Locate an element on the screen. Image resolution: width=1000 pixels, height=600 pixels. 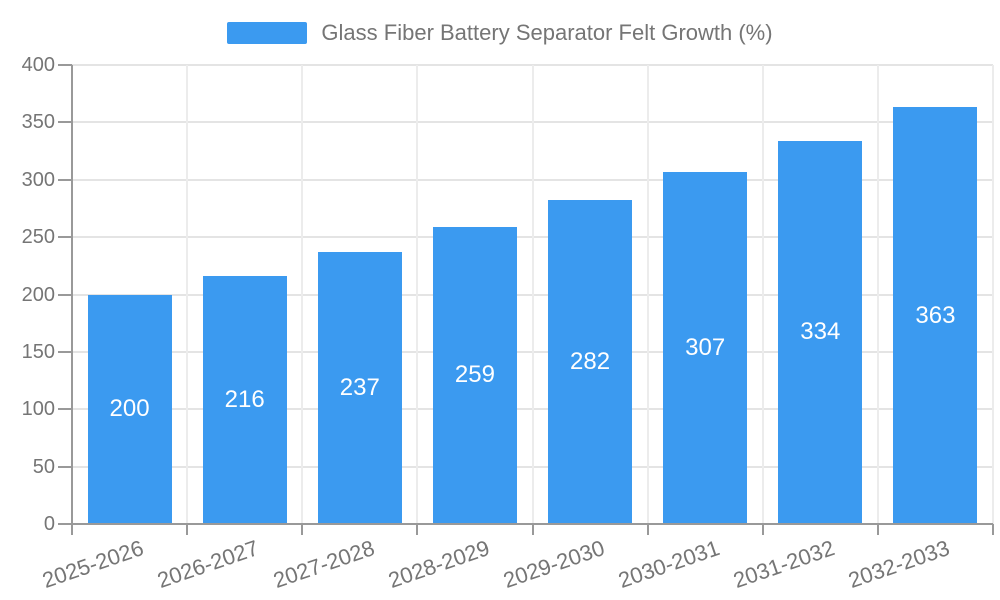
y-axis-label: 400 is located at coordinates (38, 65).